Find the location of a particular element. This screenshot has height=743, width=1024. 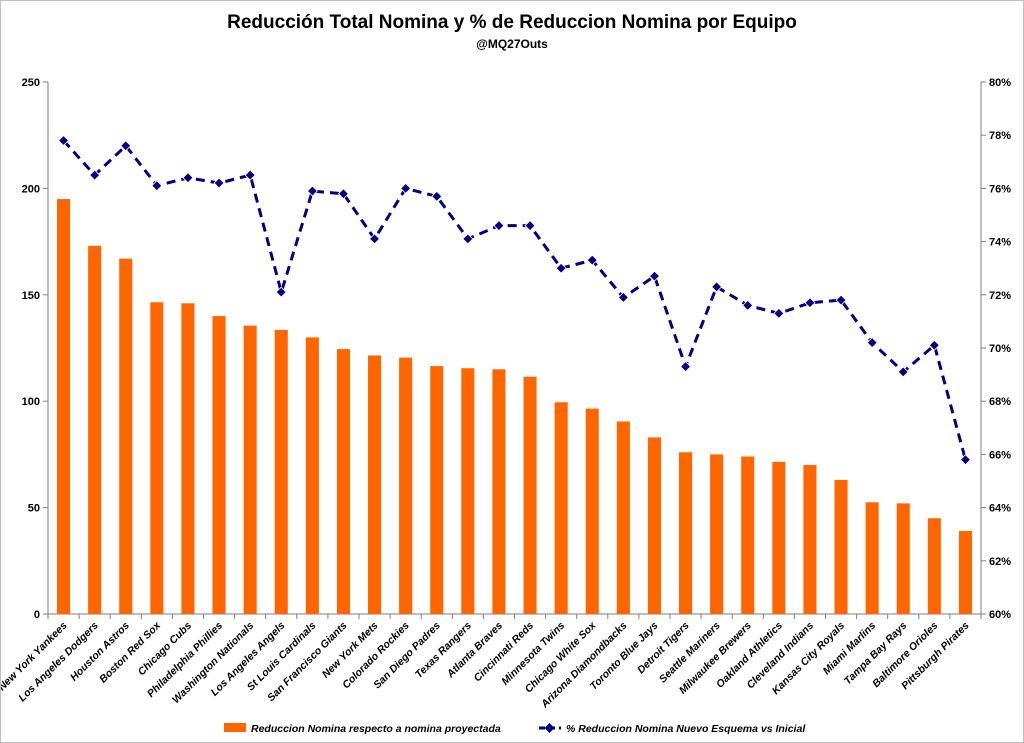

left-tick-label: 50 is located at coordinates (34, 509).